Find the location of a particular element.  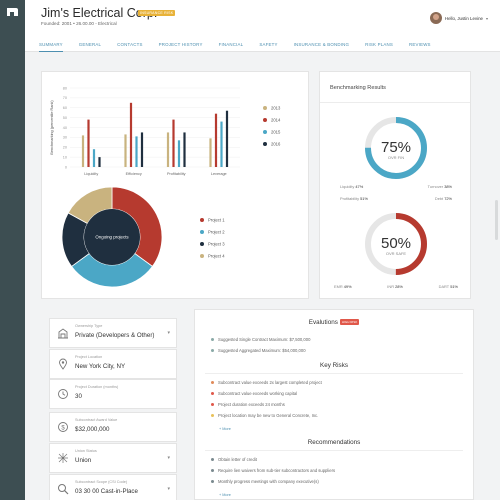

field-label: Ownership Type is located at coordinates (89, 326).